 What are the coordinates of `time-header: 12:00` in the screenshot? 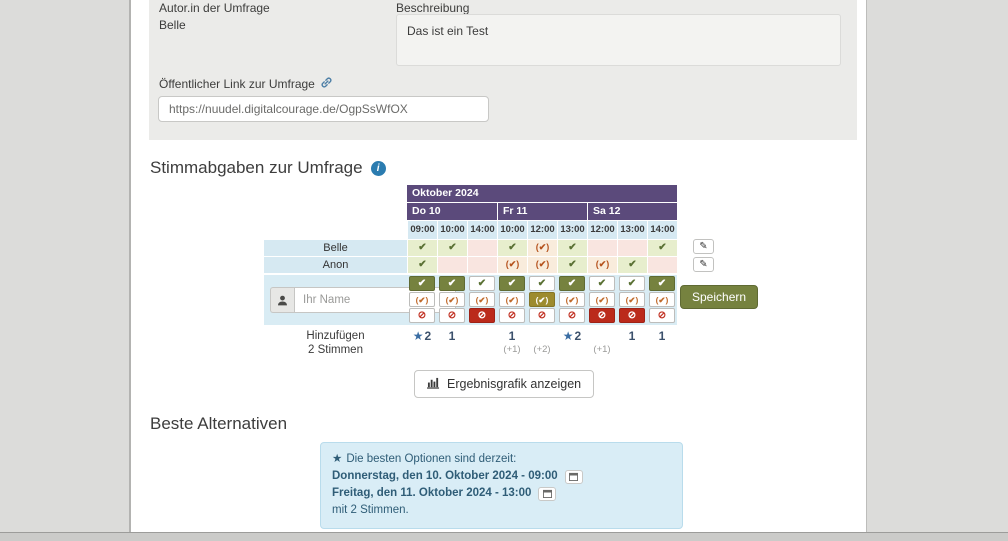 It's located at (602, 230).